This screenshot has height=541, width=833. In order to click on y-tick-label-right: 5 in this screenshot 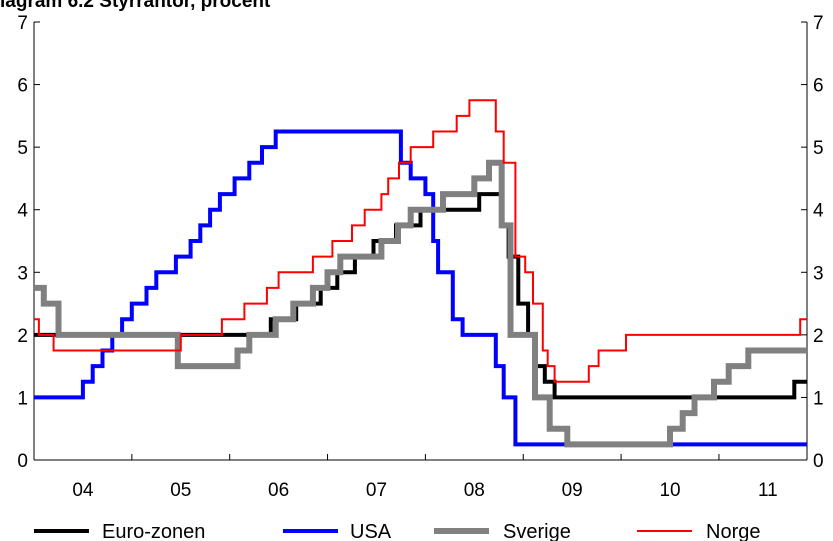, I will do `click(818, 148)`.